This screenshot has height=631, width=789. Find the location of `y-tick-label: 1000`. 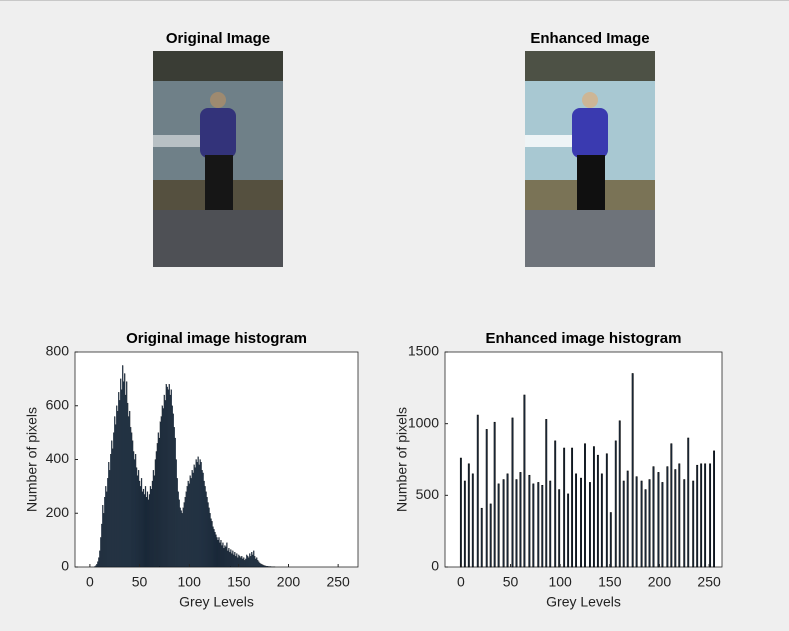

y-tick-label: 1000 is located at coordinates (423, 422).